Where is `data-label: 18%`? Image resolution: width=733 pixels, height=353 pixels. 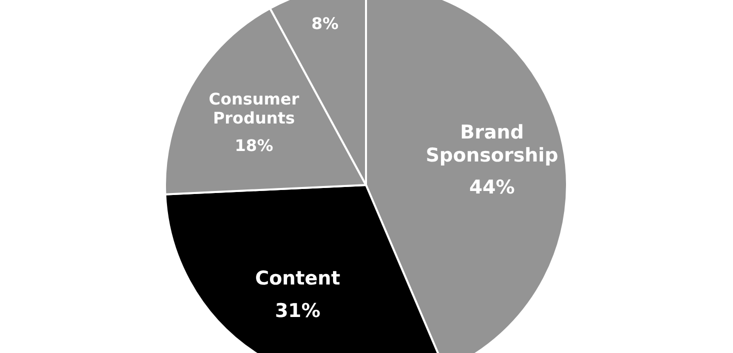
data-label: 18% is located at coordinates (254, 145).